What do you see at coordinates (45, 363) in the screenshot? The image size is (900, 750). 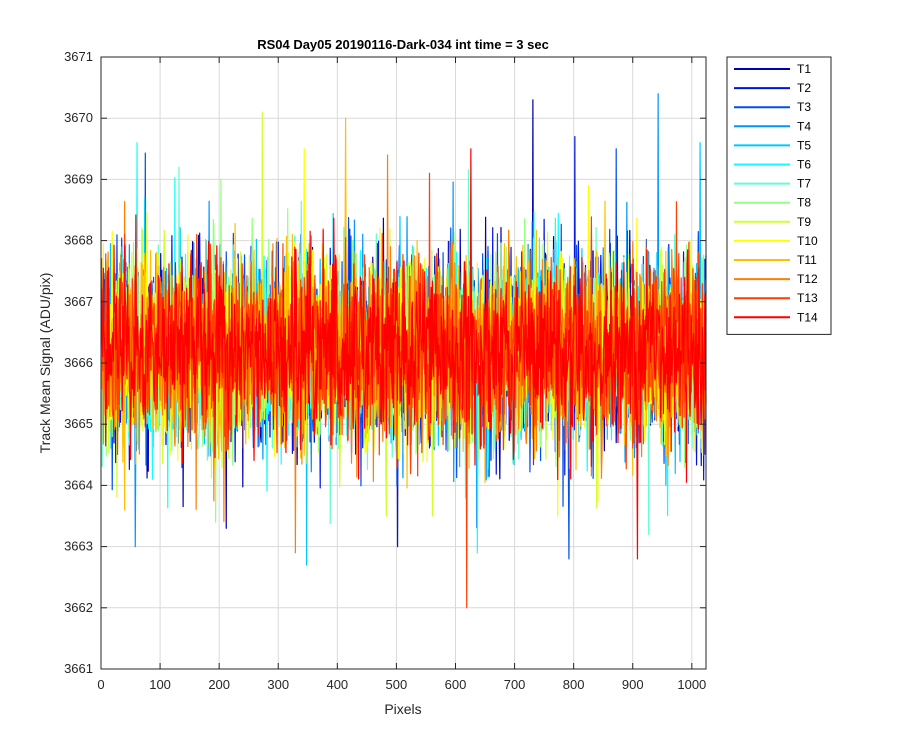 I see `y-axis-label: Track Mean Signal (ADU/pix)` at bounding box center [45, 363].